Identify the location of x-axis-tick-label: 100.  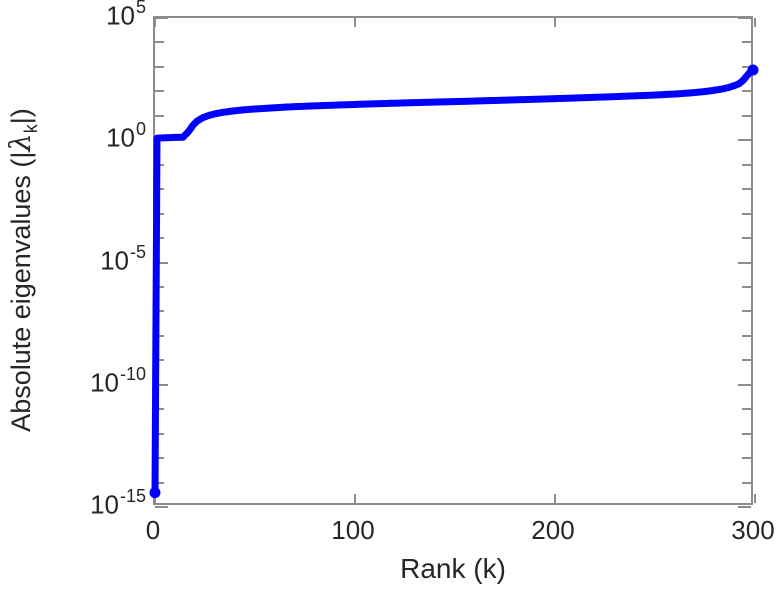
(353, 530).